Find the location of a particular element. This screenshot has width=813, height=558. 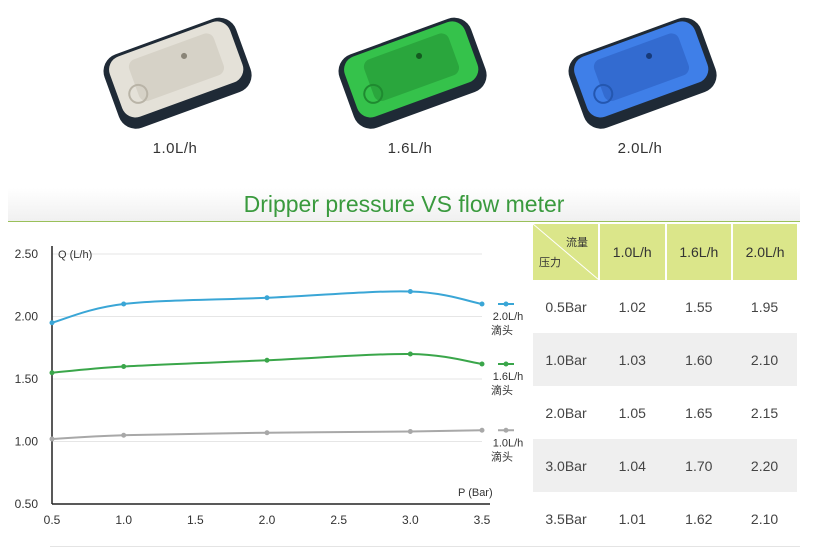

y-tick-label: 1.50 is located at coordinates (27, 379).